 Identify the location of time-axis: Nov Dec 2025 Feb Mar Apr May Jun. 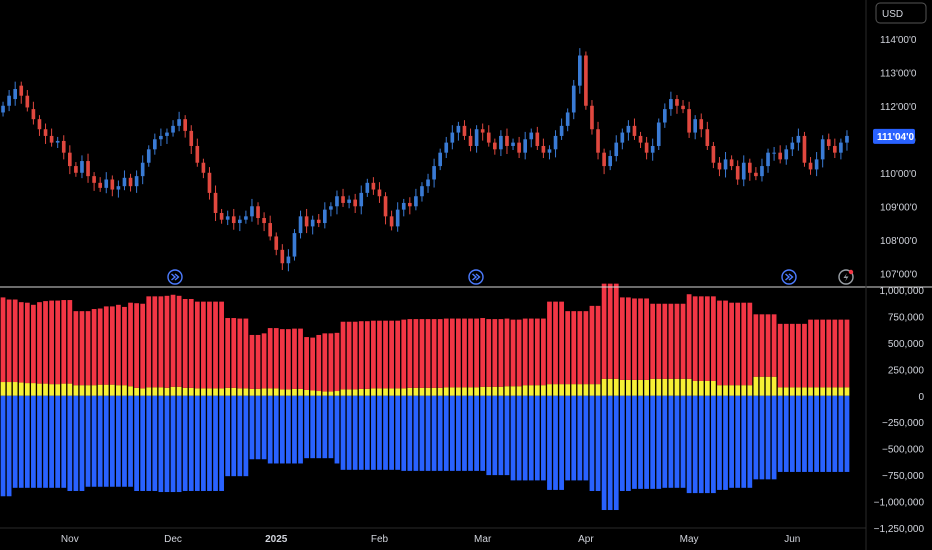
(430, 539).